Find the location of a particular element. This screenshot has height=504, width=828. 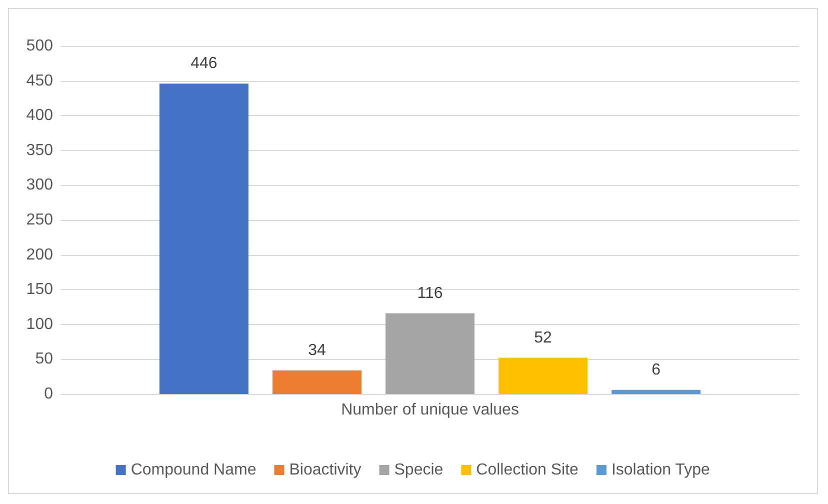

y-tick-label: 300 is located at coordinates (40, 185).